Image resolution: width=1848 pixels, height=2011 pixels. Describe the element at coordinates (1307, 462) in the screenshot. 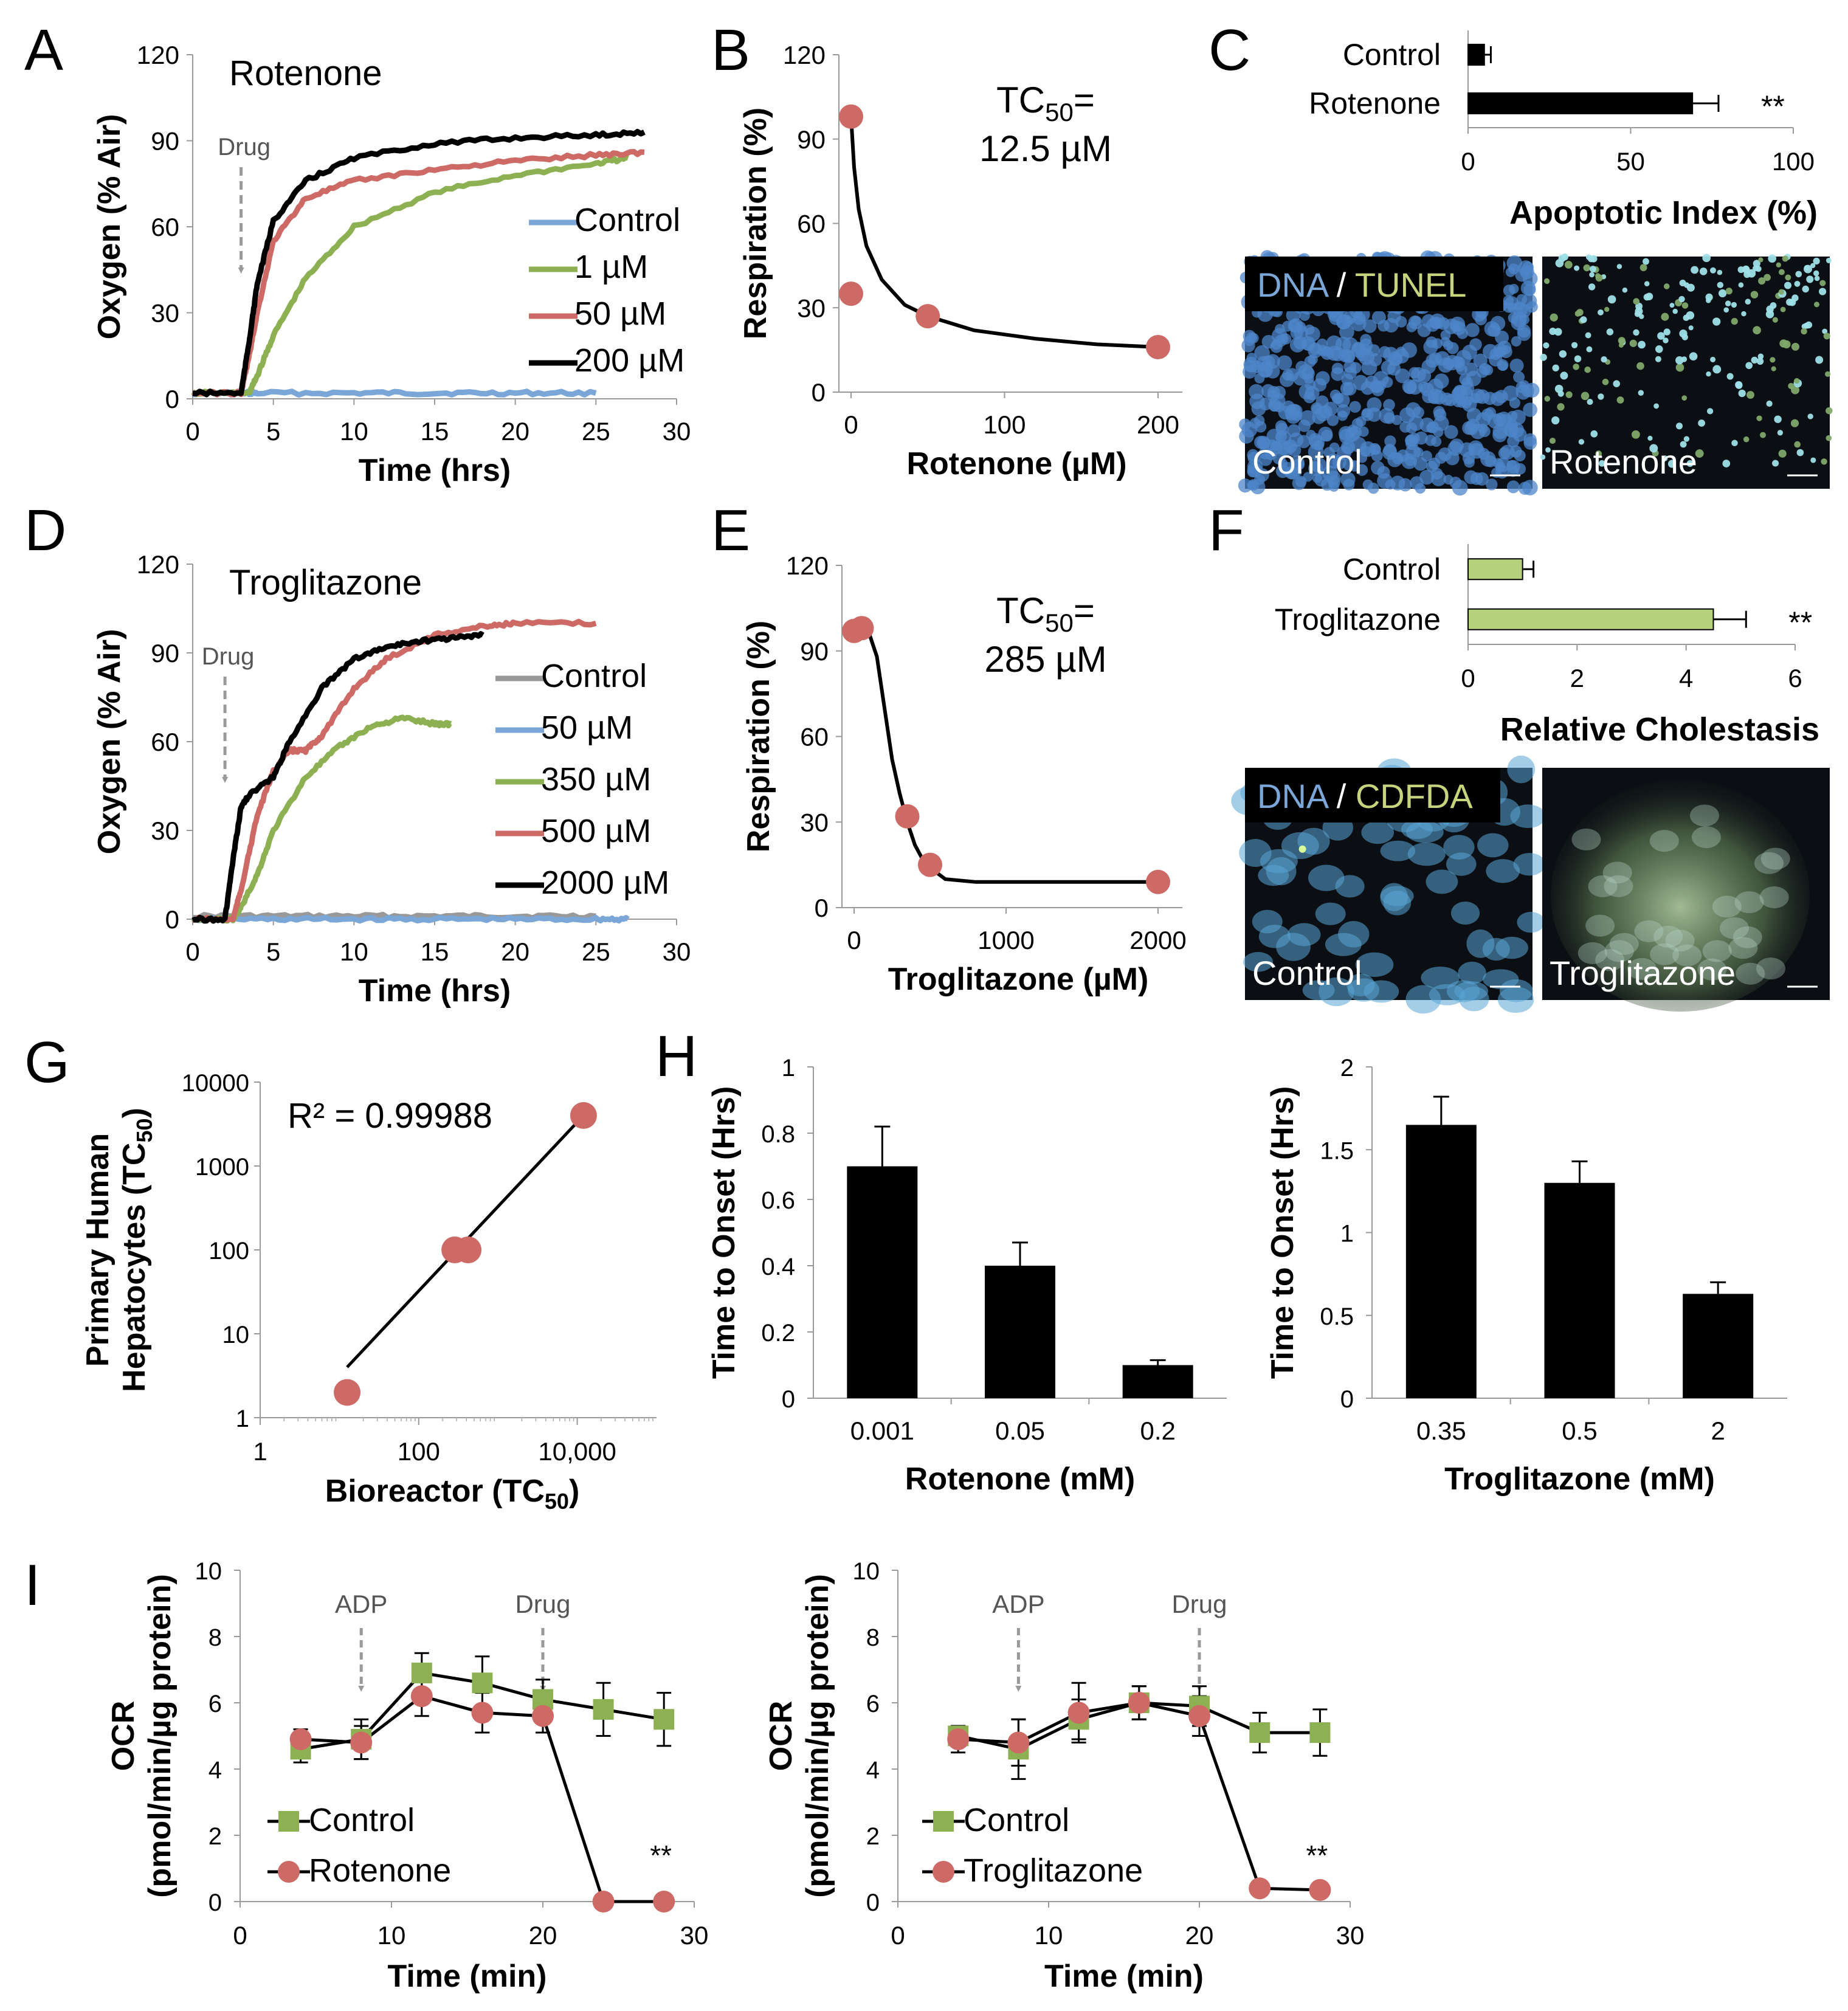

I see `micrograph-label: Control` at that location.